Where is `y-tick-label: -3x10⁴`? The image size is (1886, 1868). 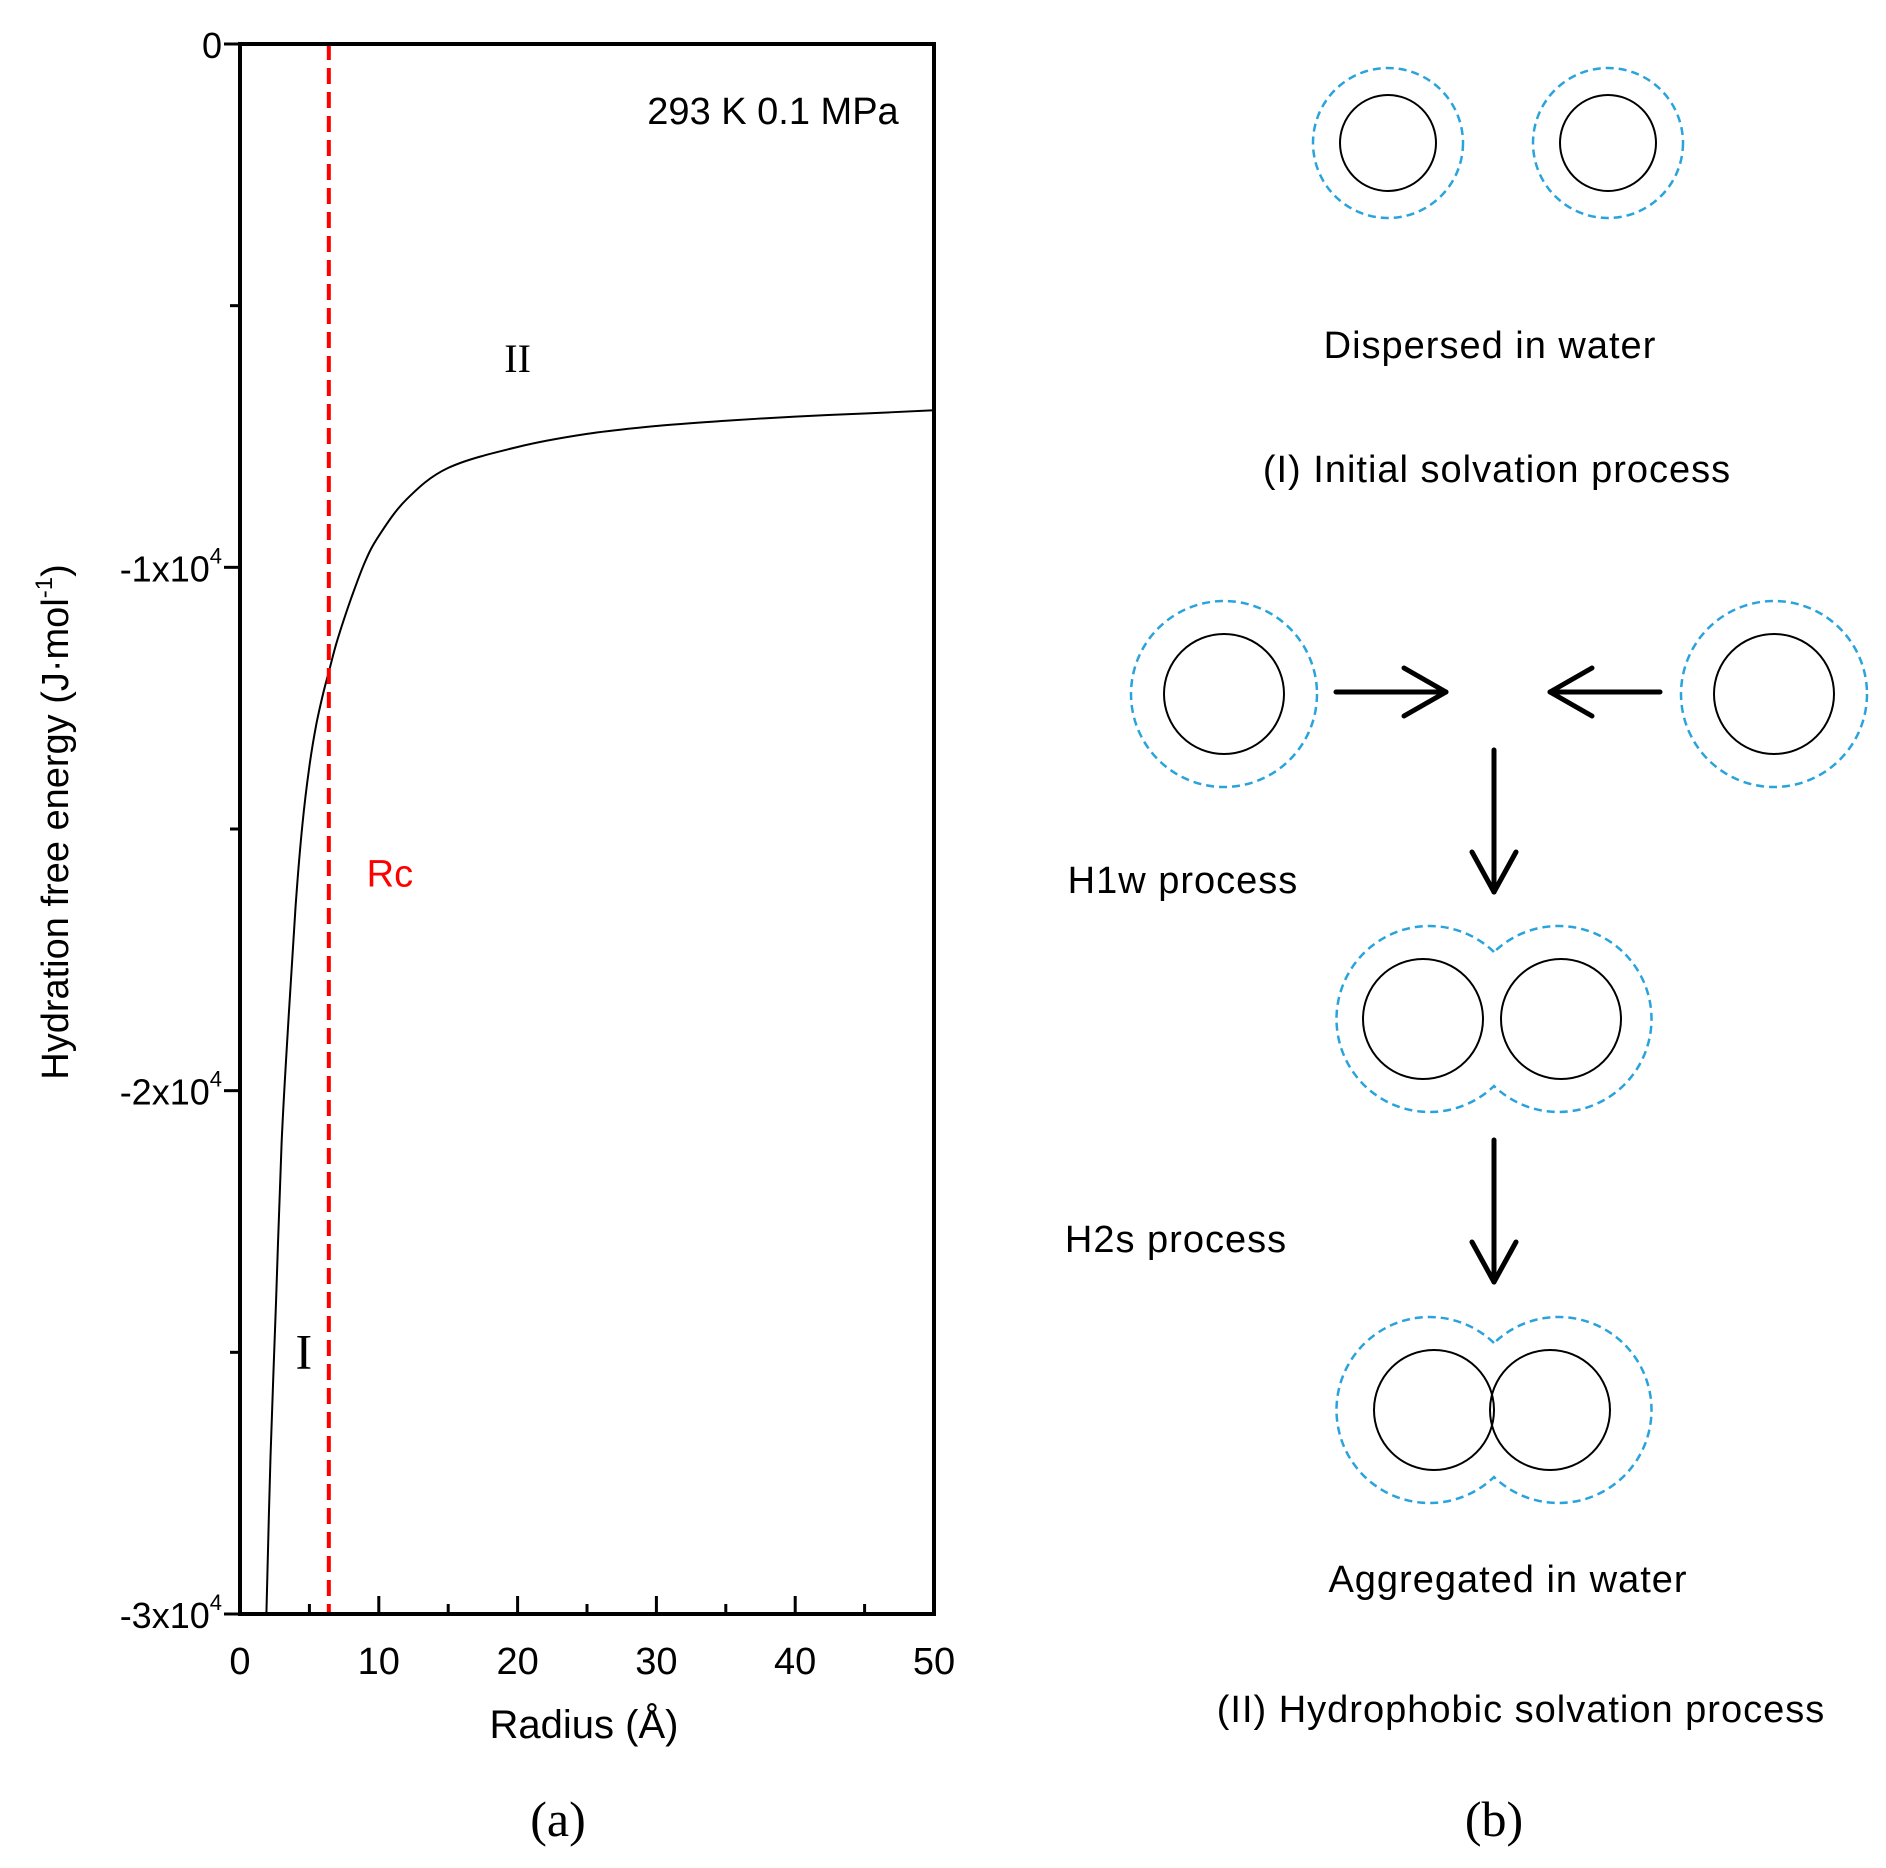 y-tick-label: -3x10⁴ is located at coordinates (171, 1613).